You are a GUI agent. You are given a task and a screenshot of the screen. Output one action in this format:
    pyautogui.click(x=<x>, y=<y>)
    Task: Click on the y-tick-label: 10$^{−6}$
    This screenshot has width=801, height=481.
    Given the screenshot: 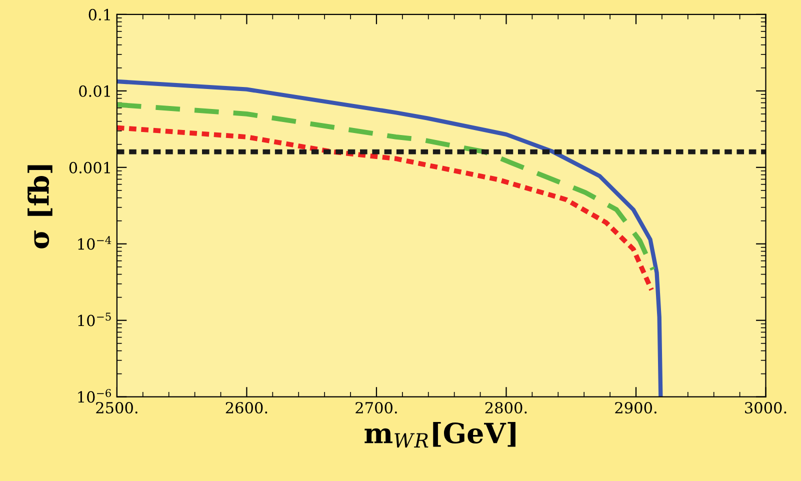 What is the action you would take?
    pyautogui.click(x=95, y=396)
    